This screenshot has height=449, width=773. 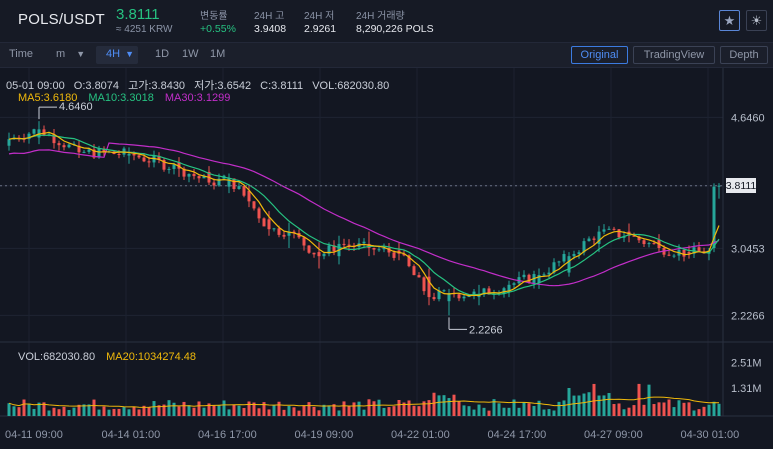 What do you see at coordinates (117, 55) in the screenshot?
I see `interval-4h-button` at bounding box center [117, 55].